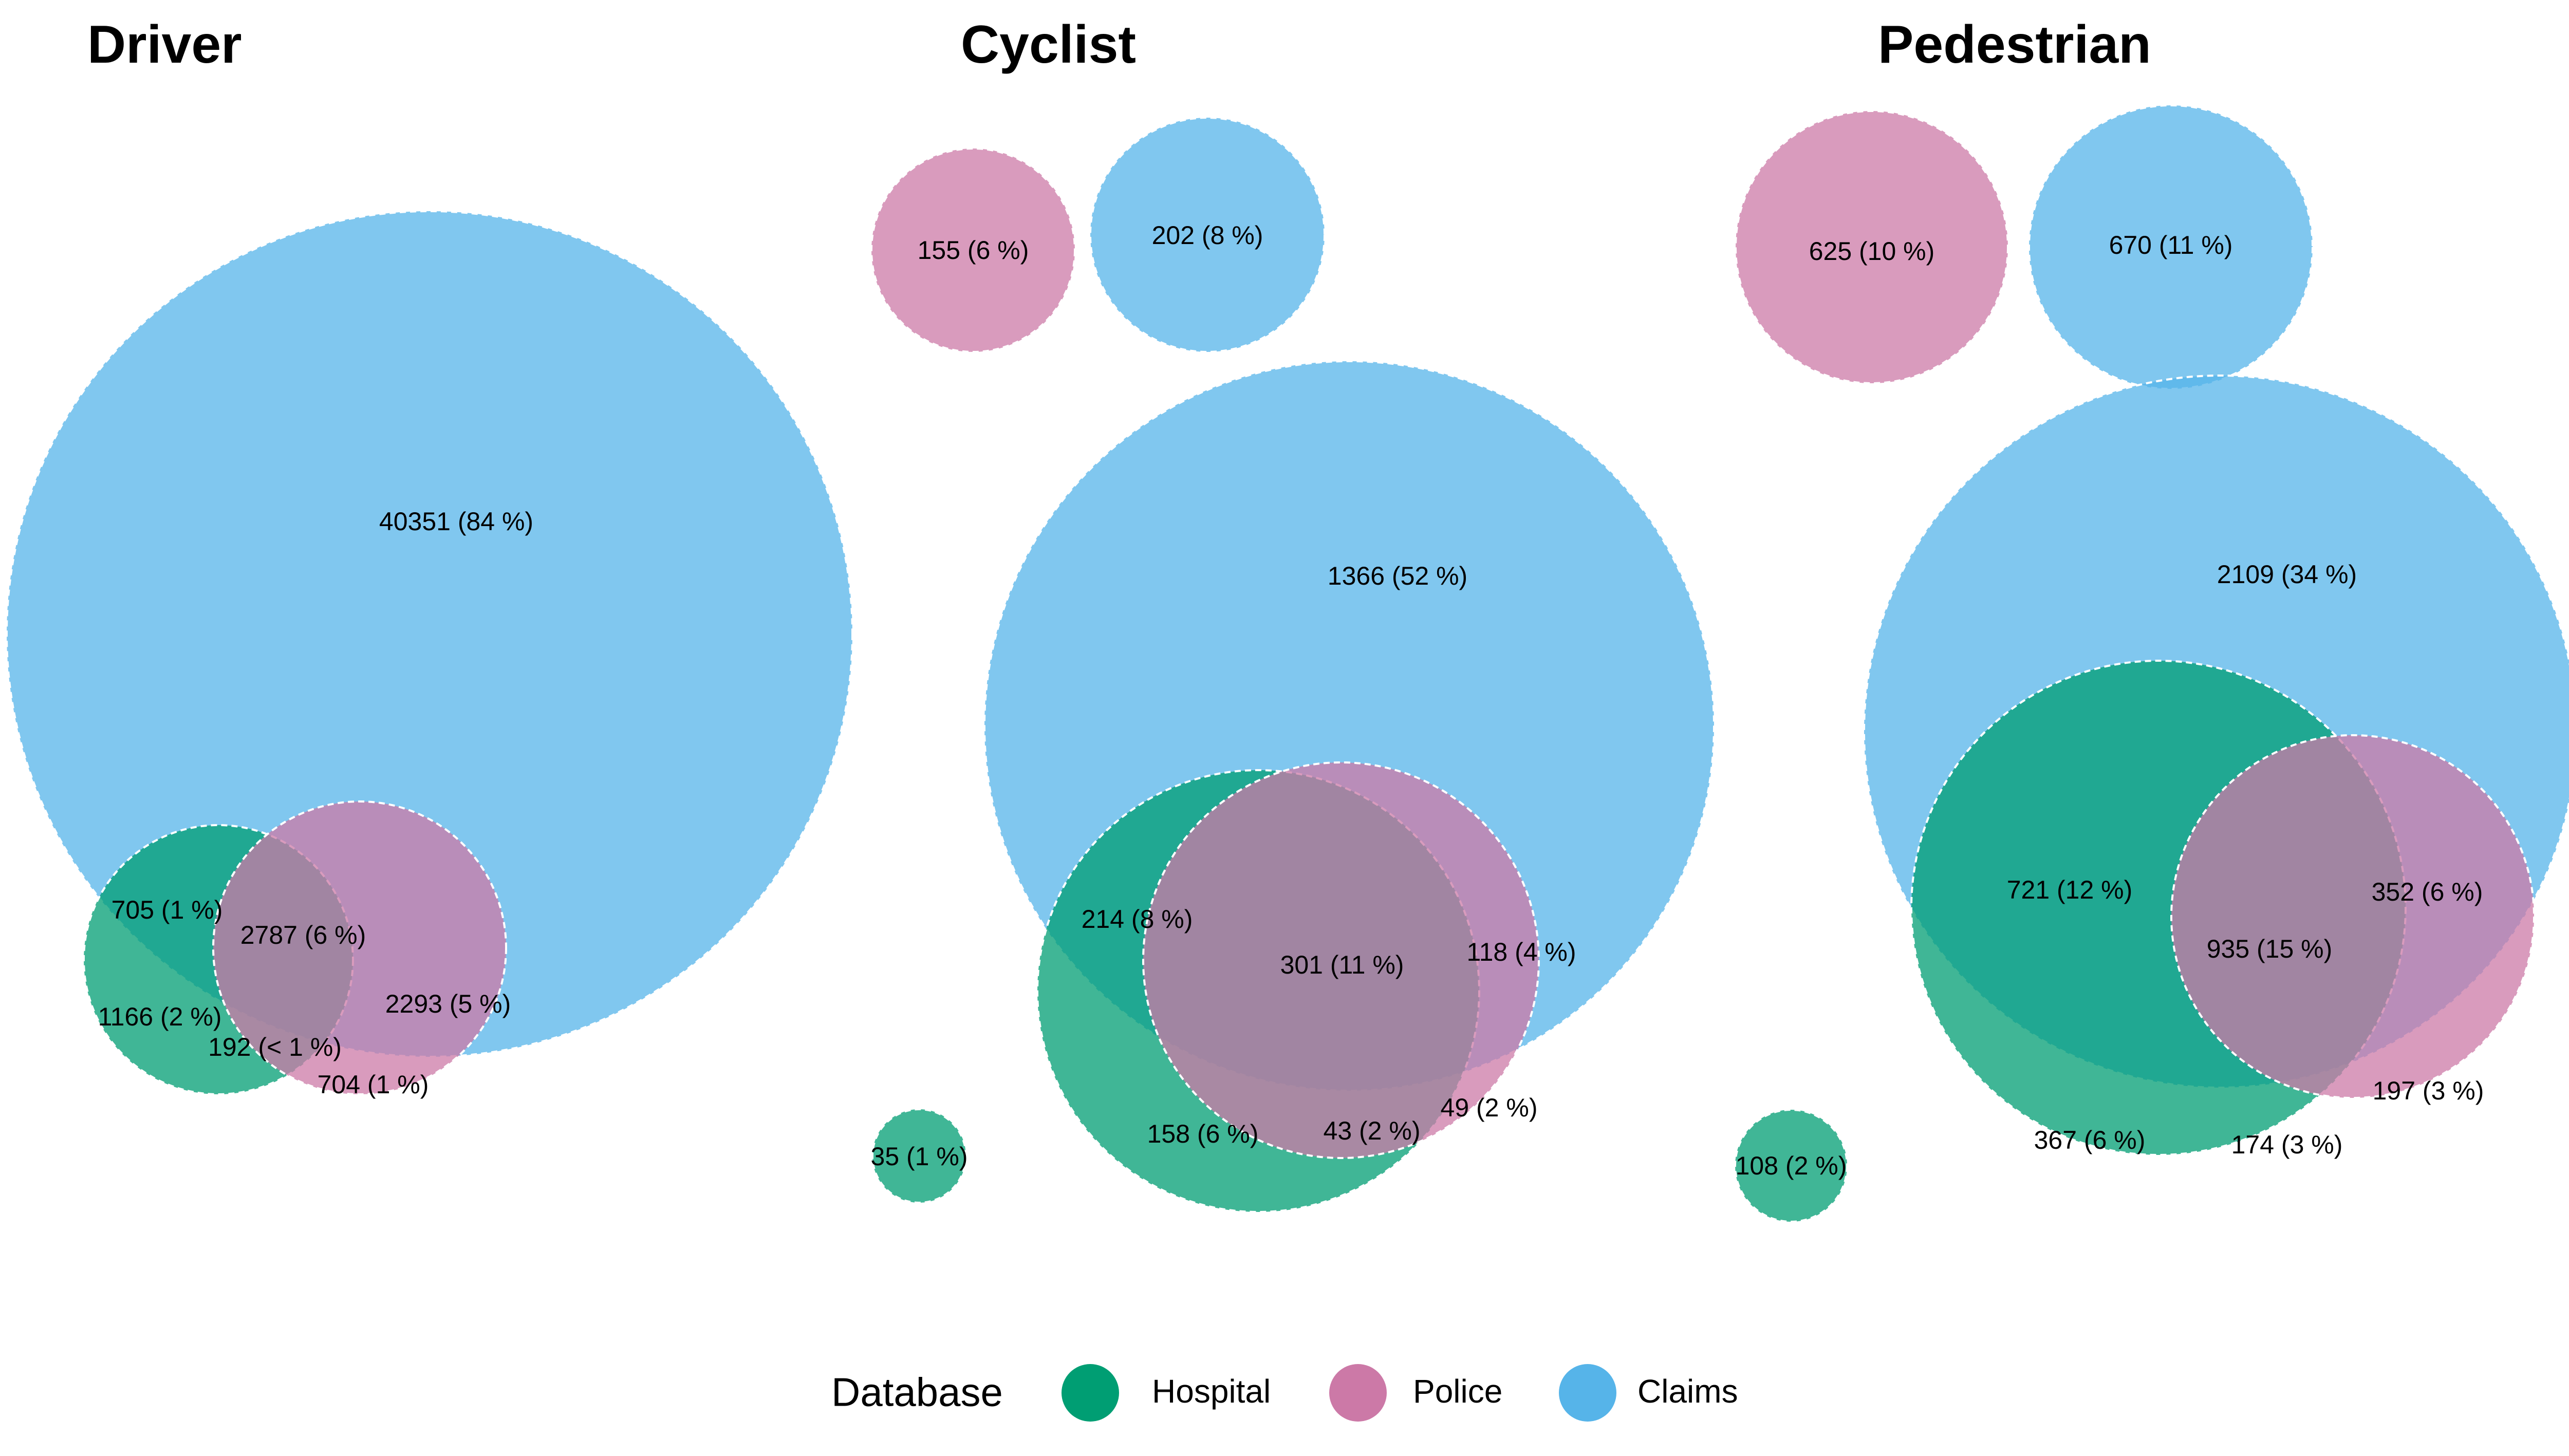 This screenshot has width=2569, height=1456. I want to click on legend-label-hospital: Hospital, so click(1211, 1391).